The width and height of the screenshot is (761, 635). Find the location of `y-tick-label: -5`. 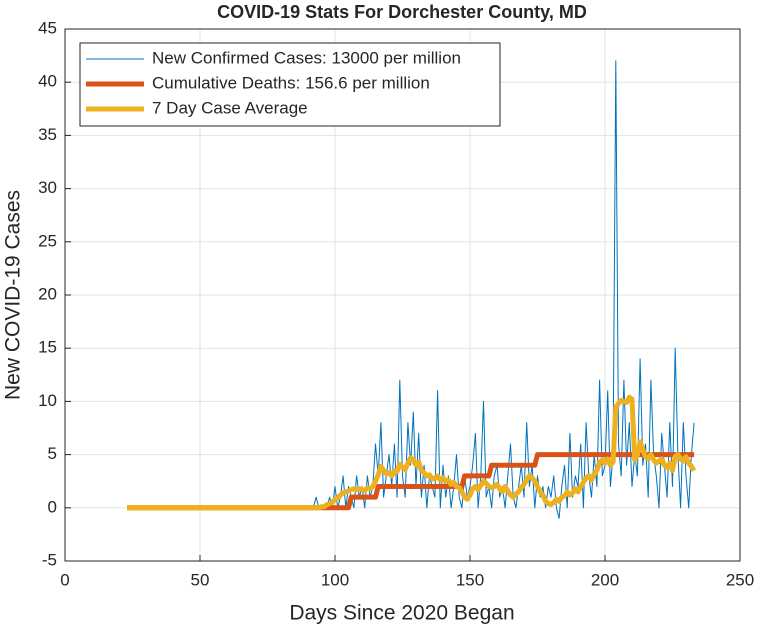

y-tick-label: -5 is located at coordinates (49, 559).